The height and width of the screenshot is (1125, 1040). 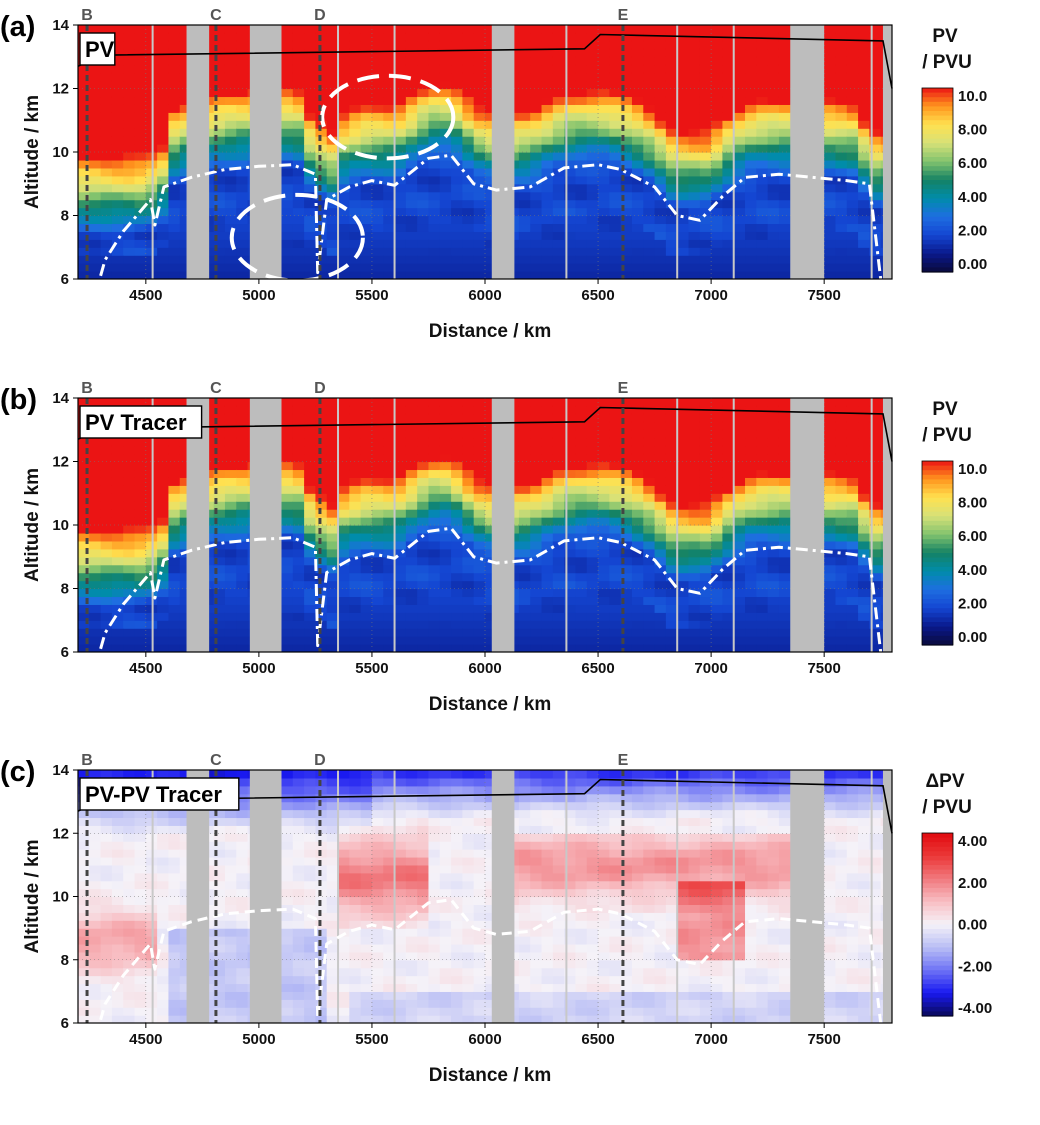 What do you see at coordinates (597, 295) in the screenshot?
I see `x-tick-label: 6500` at bounding box center [597, 295].